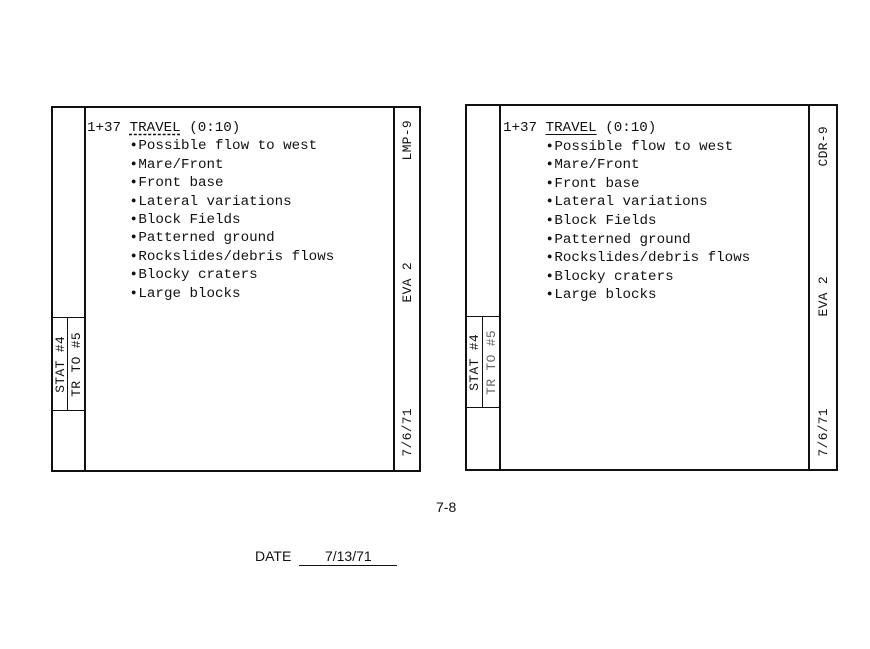  I want to click on crew-label-cell: CDR-9, so click(823, 146).